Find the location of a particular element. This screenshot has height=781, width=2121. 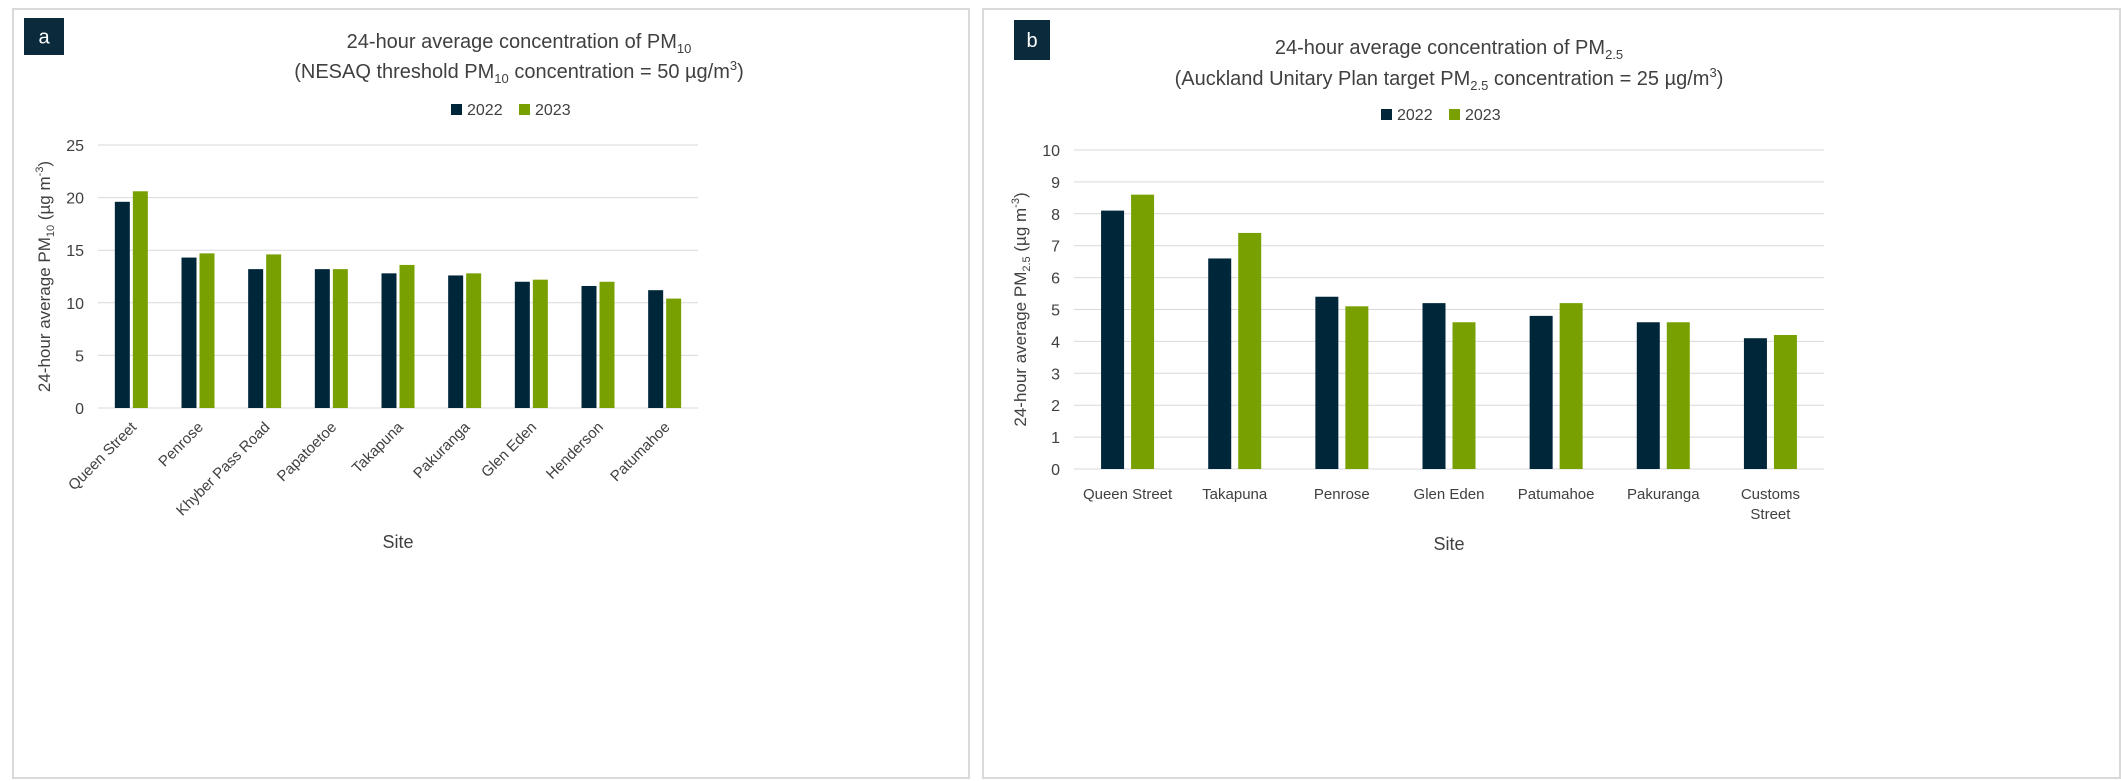

title-text: (NESAQ threshold PM is located at coordinates (394, 72).